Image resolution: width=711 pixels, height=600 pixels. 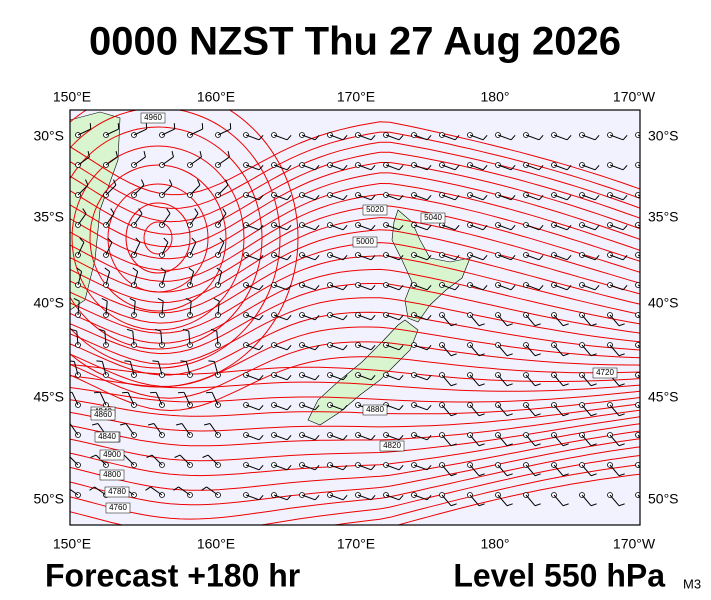 What do you see at coordinates (72, 97) in the screenshot?
I see `lon-label-top: 150°E` at bounding box center [72, 97].